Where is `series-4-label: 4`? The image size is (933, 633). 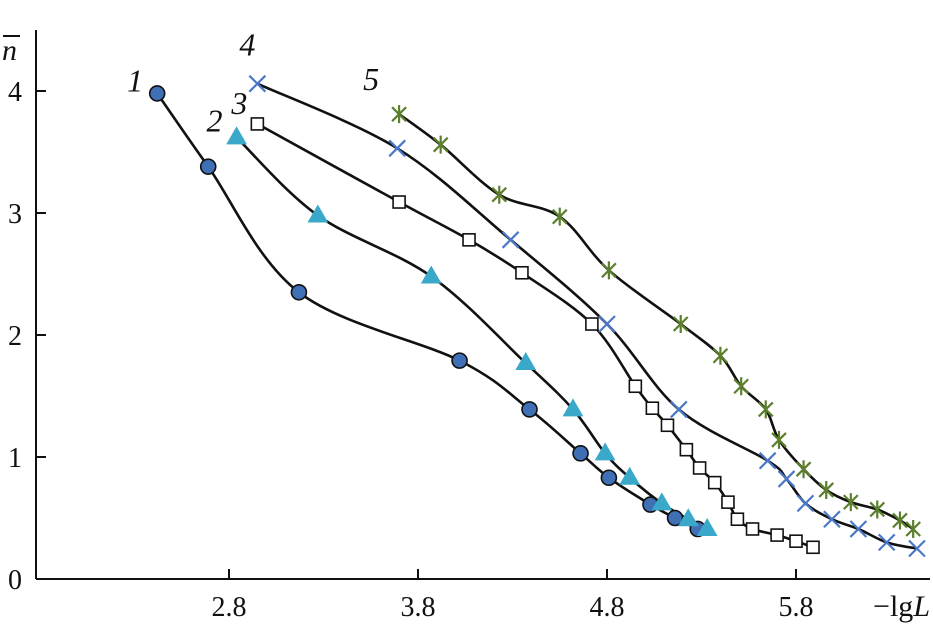 series-4-label: 4 is located at coordinates (247, 45).